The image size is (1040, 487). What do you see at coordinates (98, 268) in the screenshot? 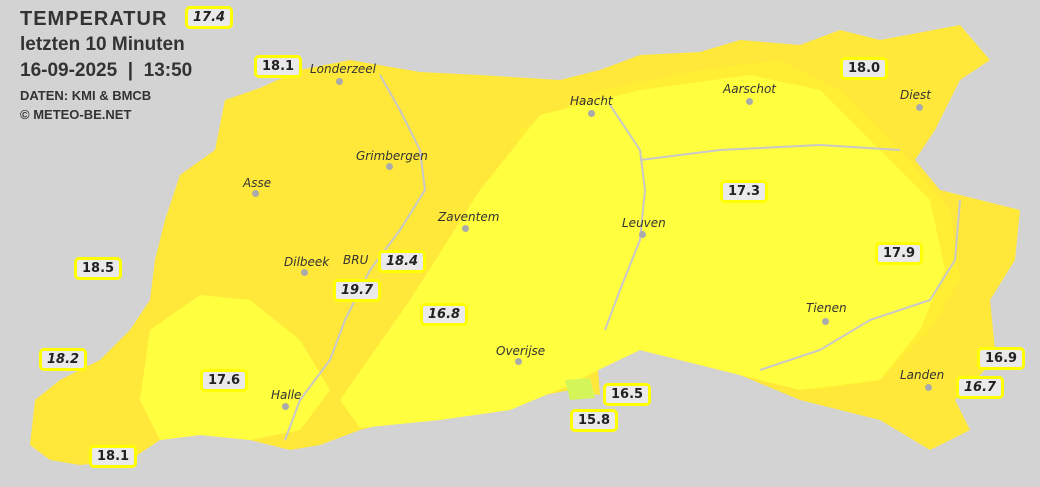
I see `station-value: 18.5` at bounding box center [98, 268].